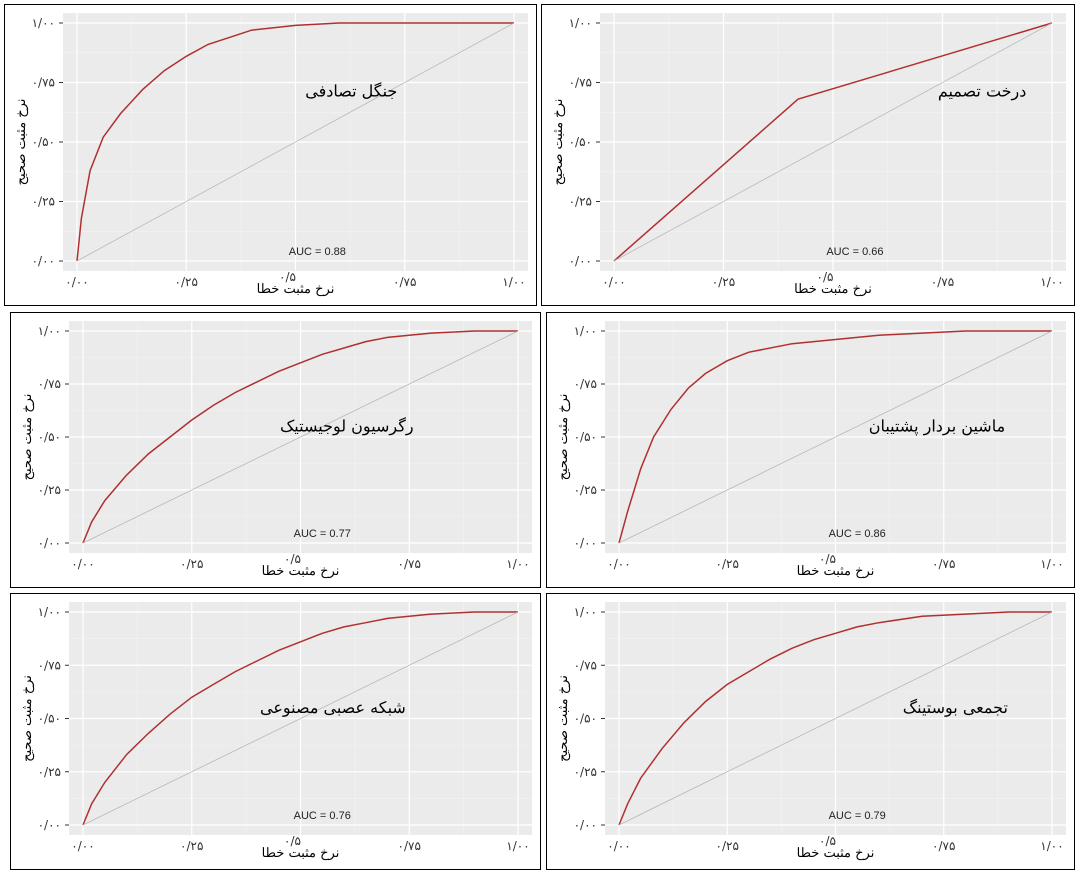 This screenshot has width=1077, height=871. I want to click on chart-title: رگرسیون لوجیستیک, so click(347, 425).